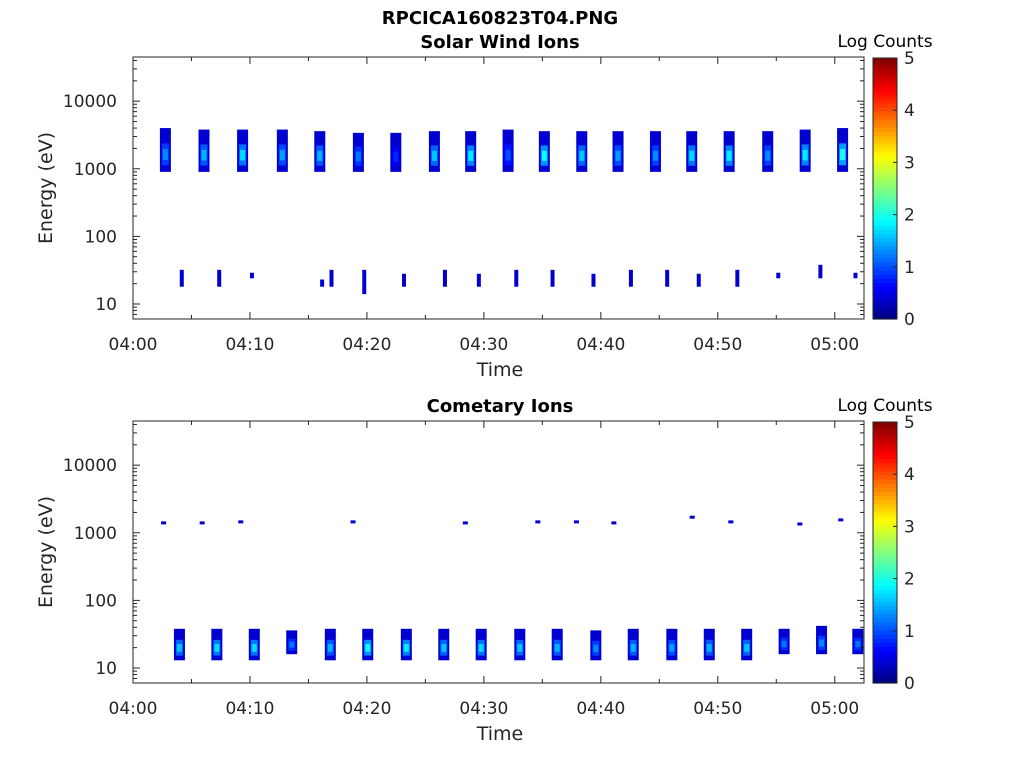 This screenshot has width=1024, height=768. I want to click on y-tick-label: 1000, so click(95, 170).